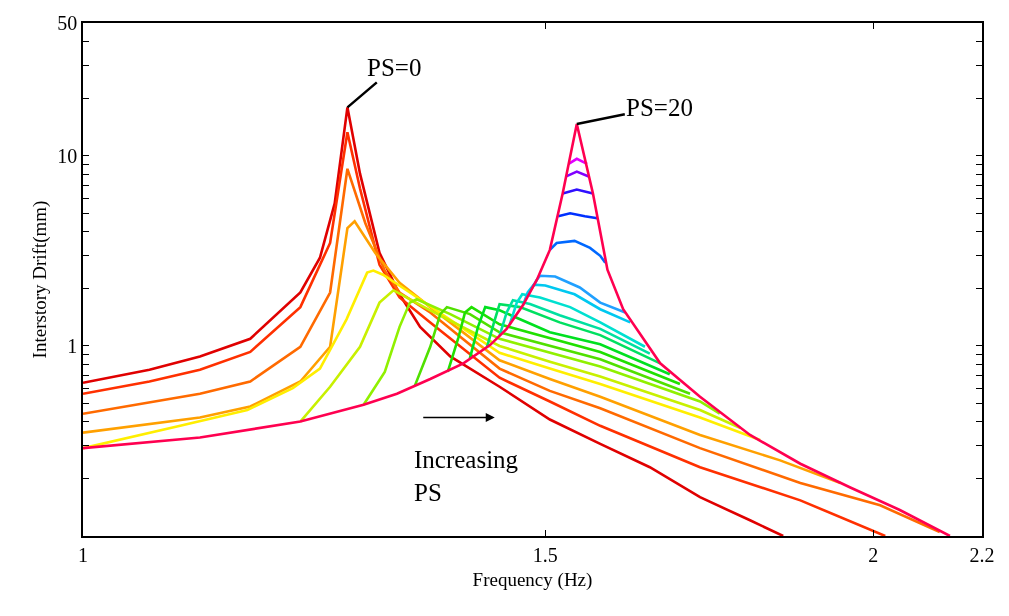 Image resolution: width=1009 pixels, height=616 pixels. Describe the element at coordinates (466, 476) in the screenshot. I see `annotation: Increasing PS` at that location.